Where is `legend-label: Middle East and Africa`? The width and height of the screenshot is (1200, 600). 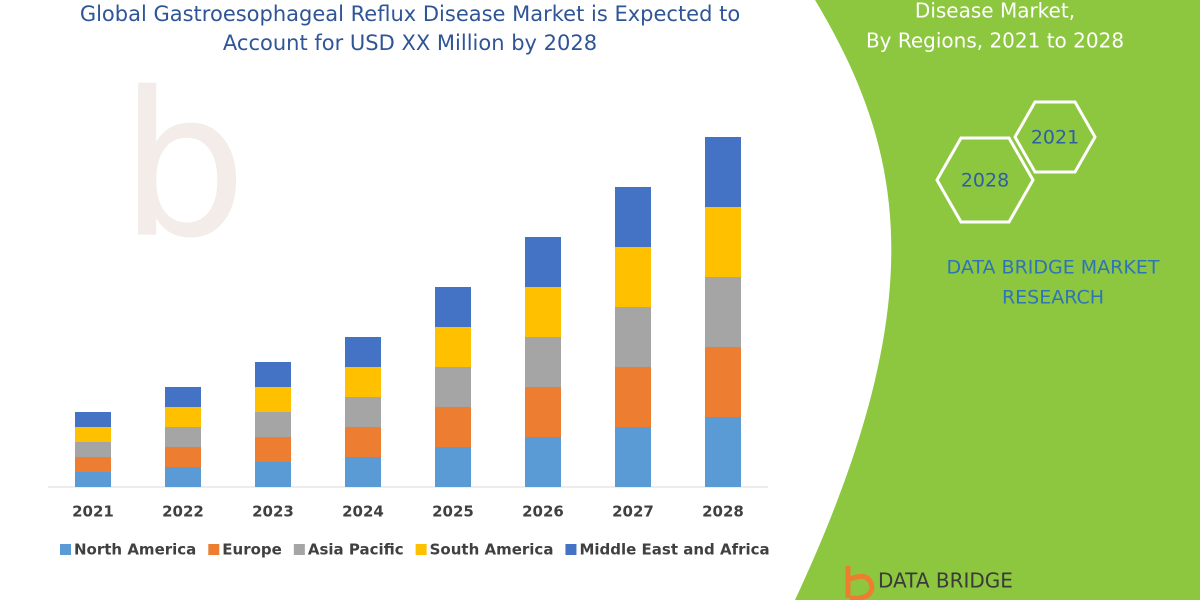
legend-label: Middle East and Africa is located at coordinates (674, 550).